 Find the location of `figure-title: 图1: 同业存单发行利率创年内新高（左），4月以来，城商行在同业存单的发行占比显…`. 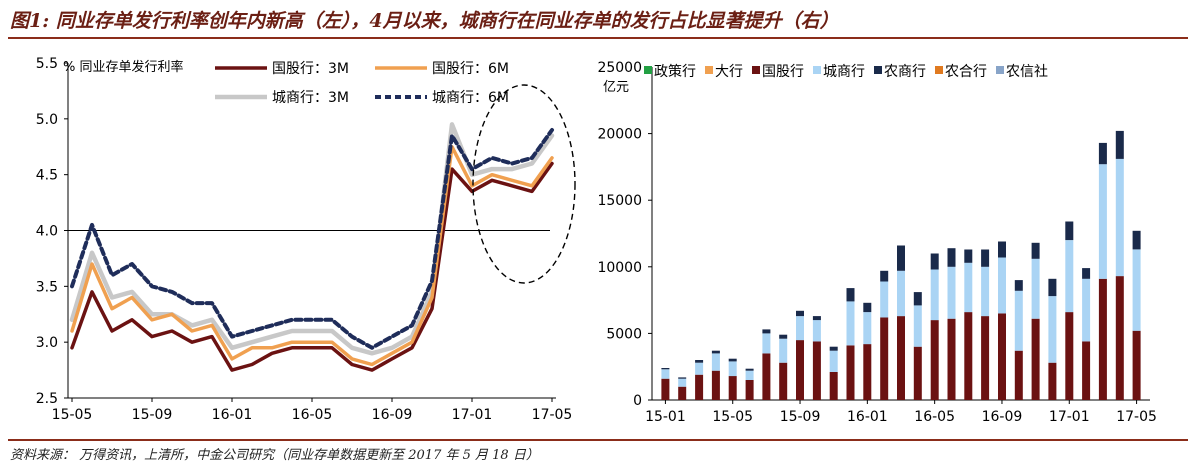

figure-title: 图1: 同业存单发行利率创年内新高（左），4月以来，城商行在同业存单的发行占比显… is located at coordinates (424, 21).